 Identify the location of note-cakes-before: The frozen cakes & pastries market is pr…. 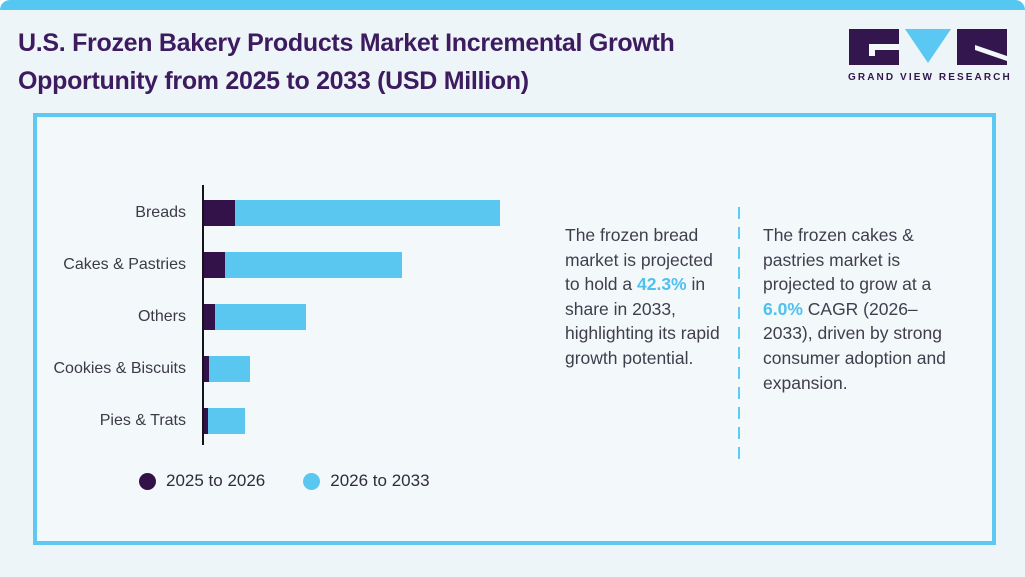
(847, 260).